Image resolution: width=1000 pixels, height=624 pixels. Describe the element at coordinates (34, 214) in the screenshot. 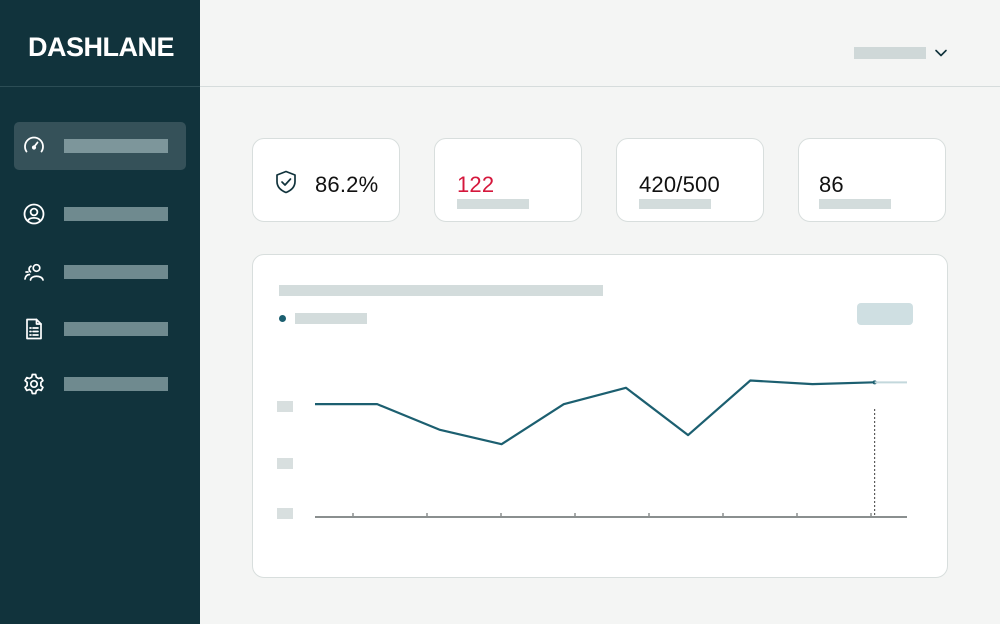

I see `user-circle-icon` at that location.